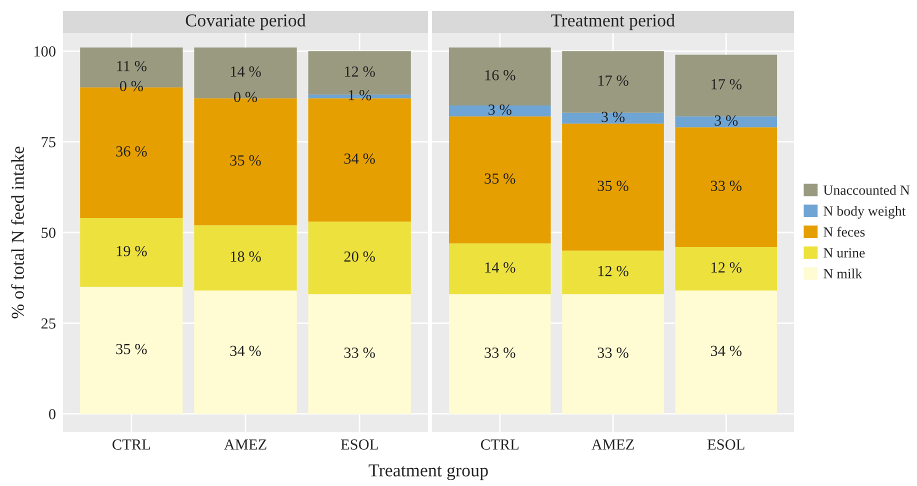 This screenshot has width=917, height=486. Describe the element at coordinates (843, 273) in the screenshot. I see `legend-label: N milk` at that location.